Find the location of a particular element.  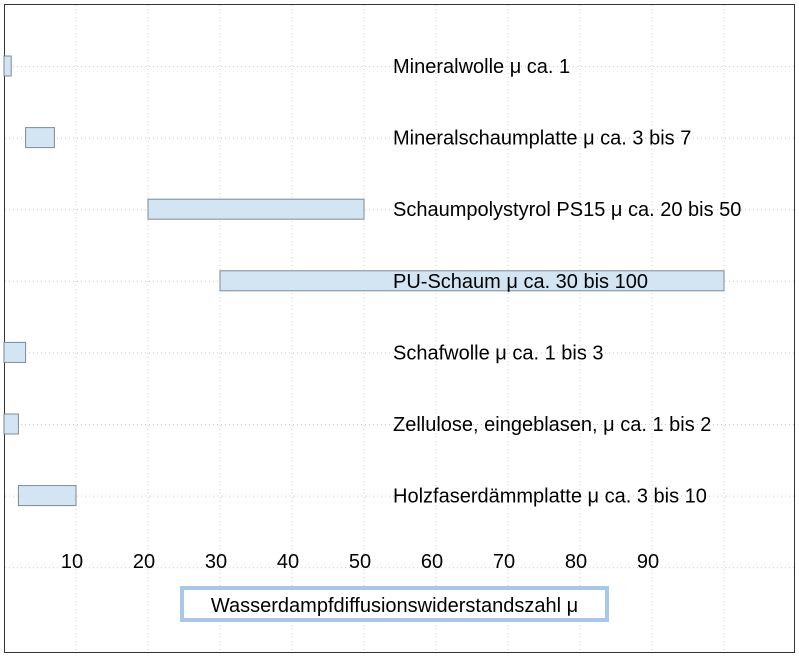

category-label-6: Holzfaserdämmplatte μ ca. 3 bis 10 is located at coordinates (550, 497).